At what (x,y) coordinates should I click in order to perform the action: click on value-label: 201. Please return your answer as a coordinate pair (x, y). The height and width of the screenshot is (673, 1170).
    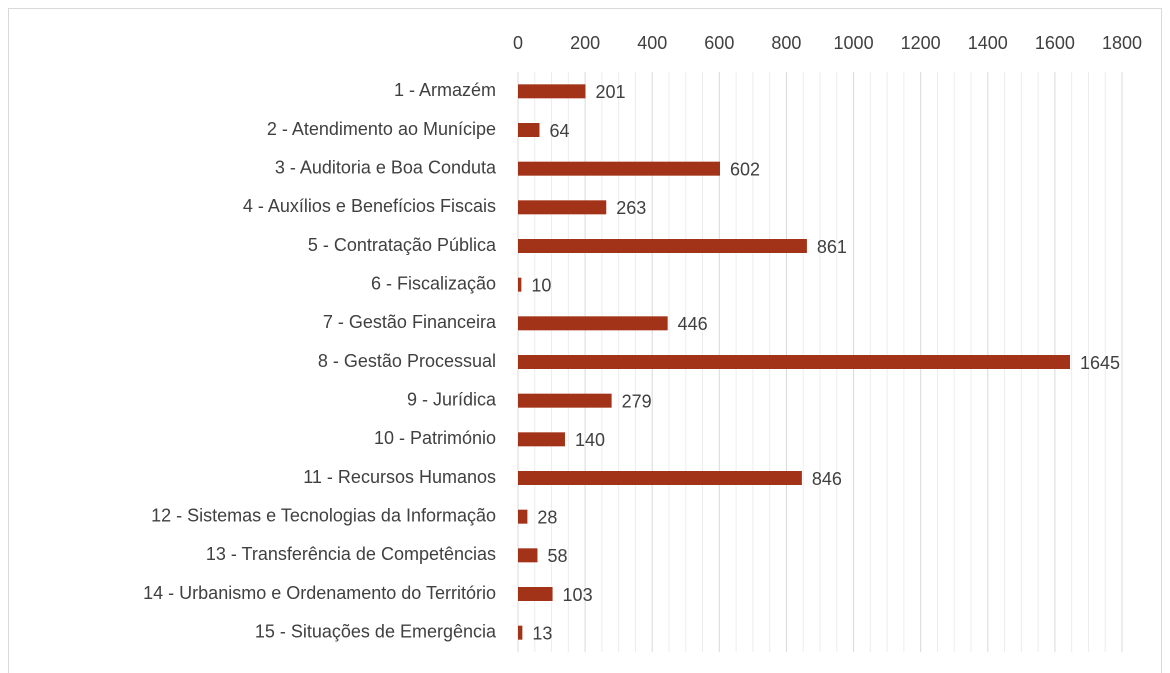
    Looking at the image, I should click on (610, 92).